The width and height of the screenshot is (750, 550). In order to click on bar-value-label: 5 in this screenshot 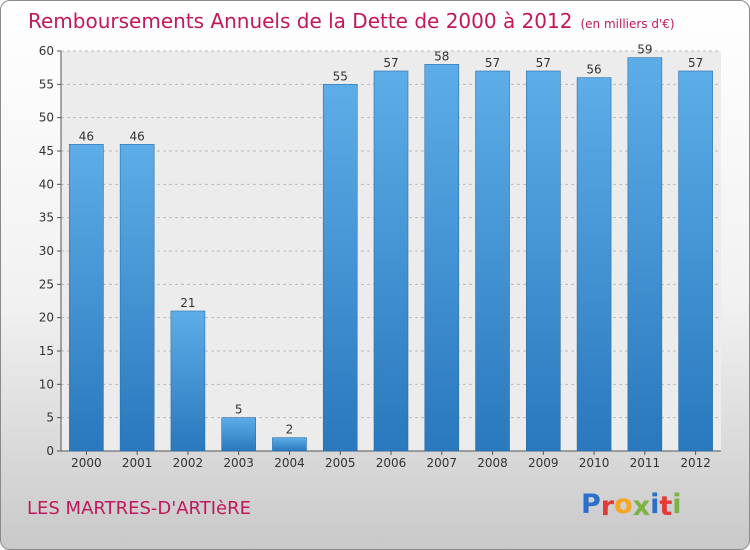, I will do `click(239, 410)`.